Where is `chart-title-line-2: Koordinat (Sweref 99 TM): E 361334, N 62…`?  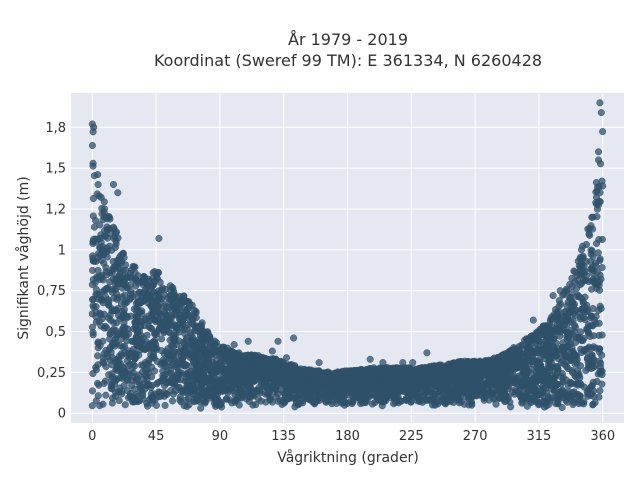
chart-title-line-2: Koordinat (Sweref 99 TM): E 361334, N 62… is located at coordinates (348, 60).